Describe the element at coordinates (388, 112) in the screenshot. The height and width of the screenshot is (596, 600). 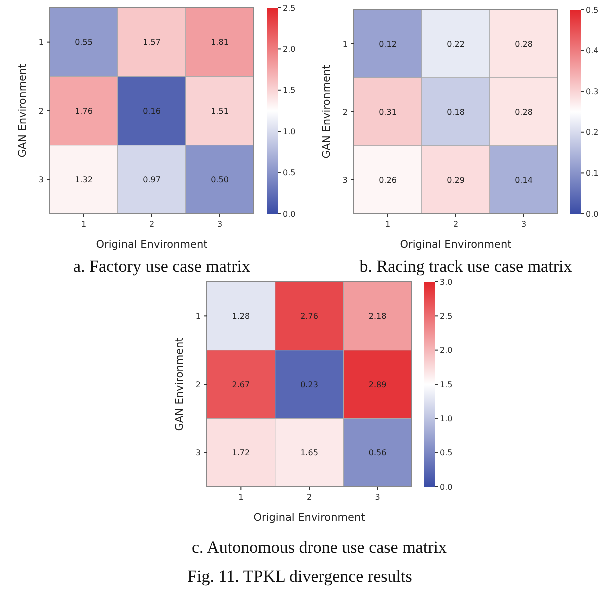
I see `data-label: 0.31` at that location.